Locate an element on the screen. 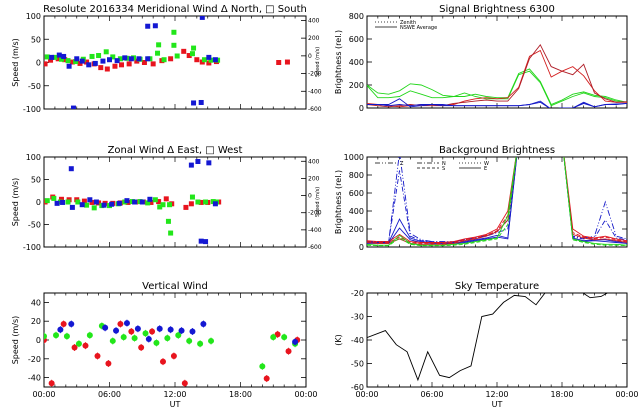 The width and height of the screenshot is (640, 420). series-line-temperature is located at coordinates (488, 337).